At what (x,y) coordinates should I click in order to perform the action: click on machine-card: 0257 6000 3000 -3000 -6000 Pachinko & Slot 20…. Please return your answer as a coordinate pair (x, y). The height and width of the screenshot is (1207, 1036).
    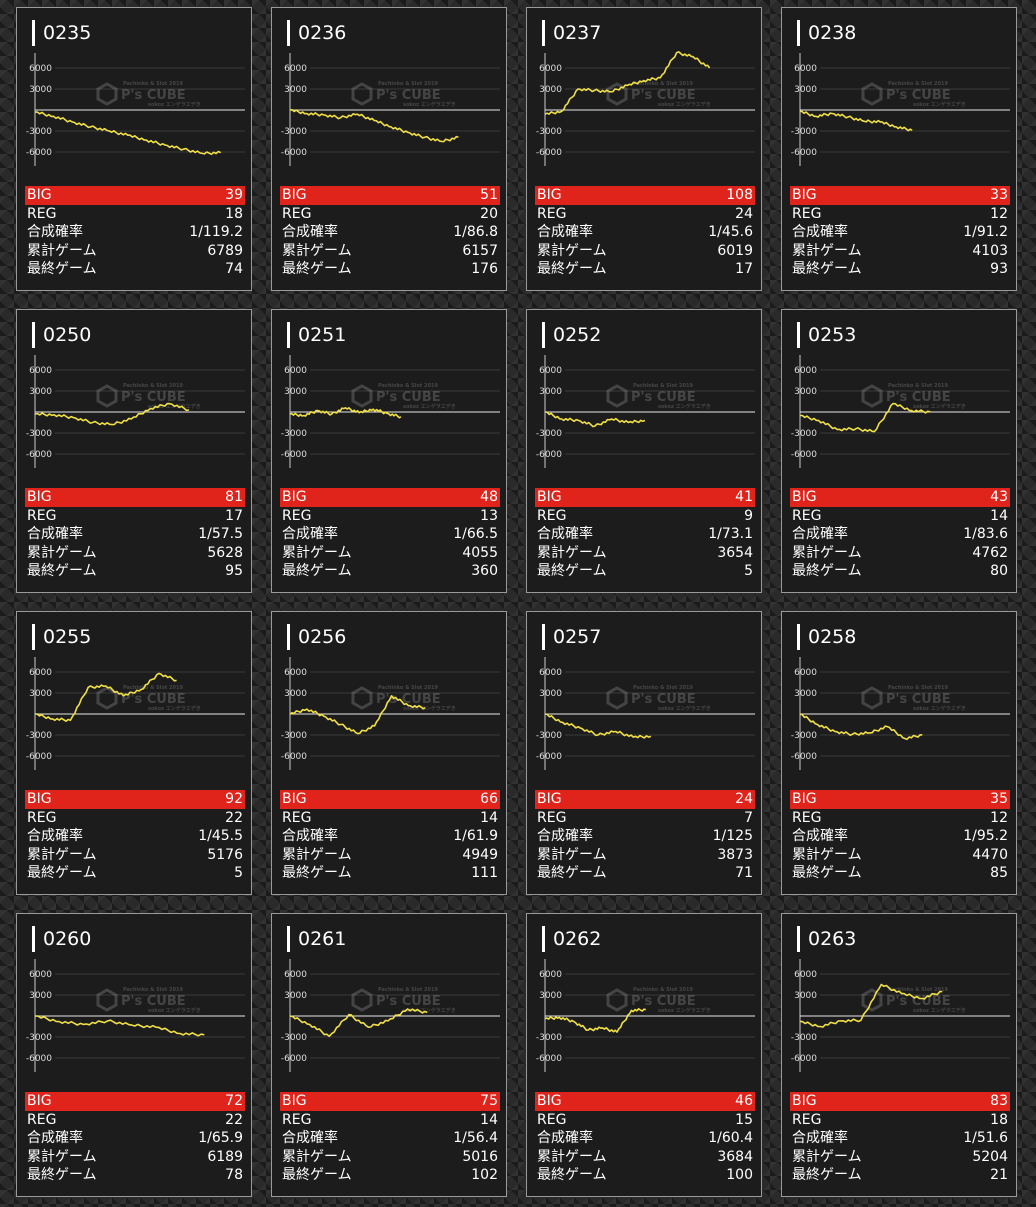
    Looking at the image, I should click on (644, 753).